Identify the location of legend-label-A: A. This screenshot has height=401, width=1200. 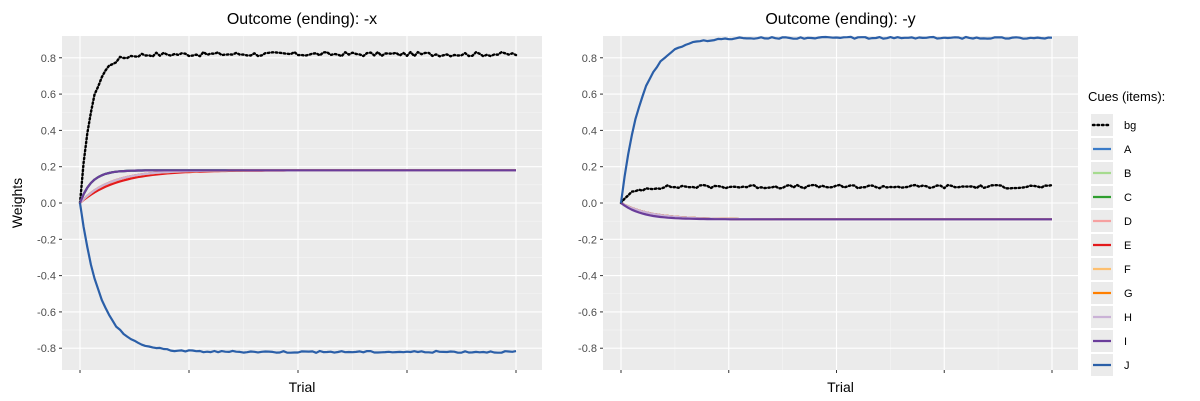
(1128, 150).